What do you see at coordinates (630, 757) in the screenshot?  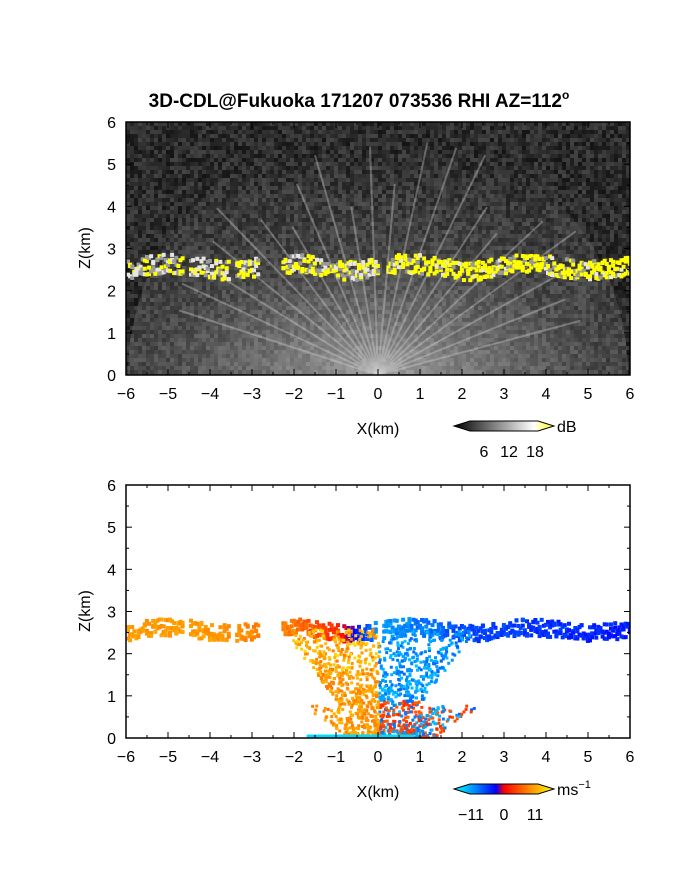 I see `velocity-x-tick-label: 6` at bounding box center [630, 757].